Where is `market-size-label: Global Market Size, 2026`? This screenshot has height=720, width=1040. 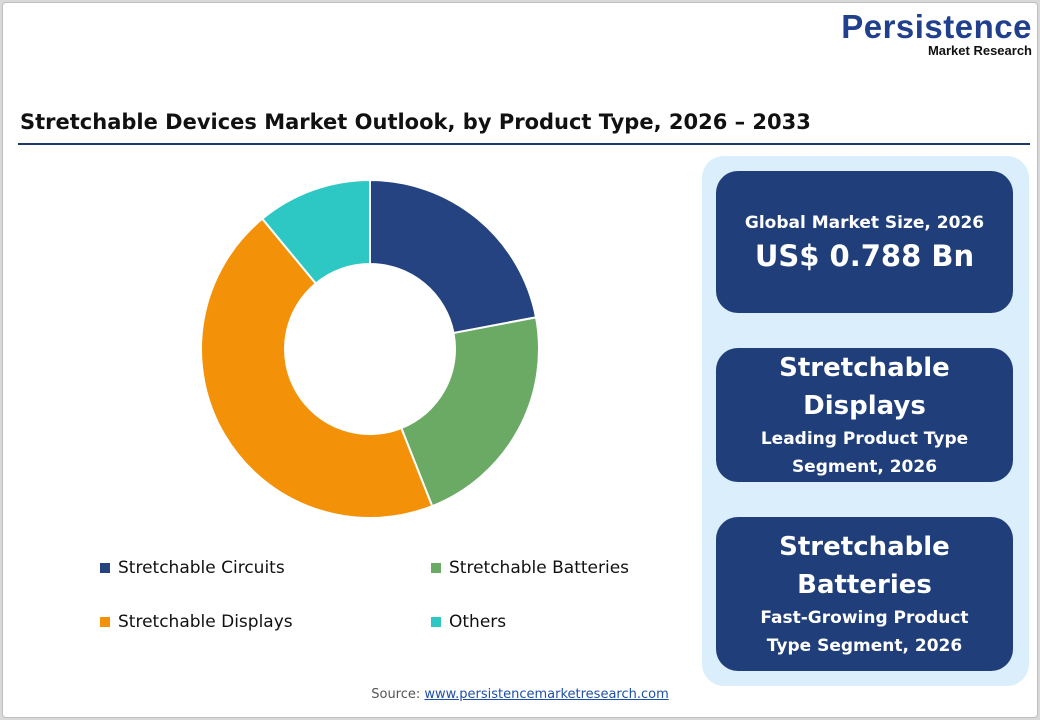 market-size-label: Global Market Size, 2026 is located at coordinates (864, 223).